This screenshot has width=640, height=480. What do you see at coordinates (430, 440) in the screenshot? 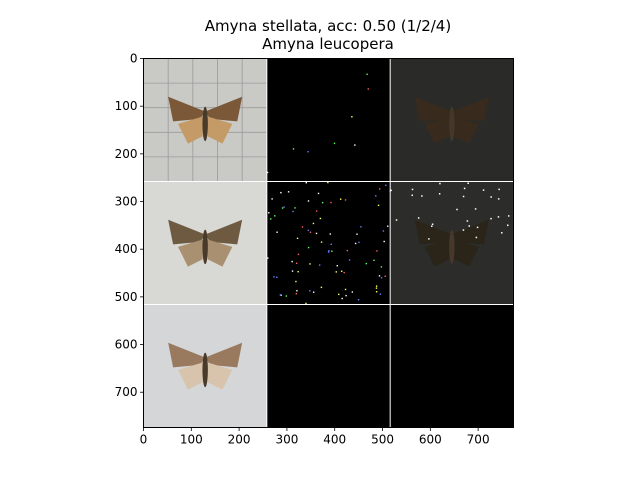
I see `x-tick-label: 600` at bounding box center [430, 440].